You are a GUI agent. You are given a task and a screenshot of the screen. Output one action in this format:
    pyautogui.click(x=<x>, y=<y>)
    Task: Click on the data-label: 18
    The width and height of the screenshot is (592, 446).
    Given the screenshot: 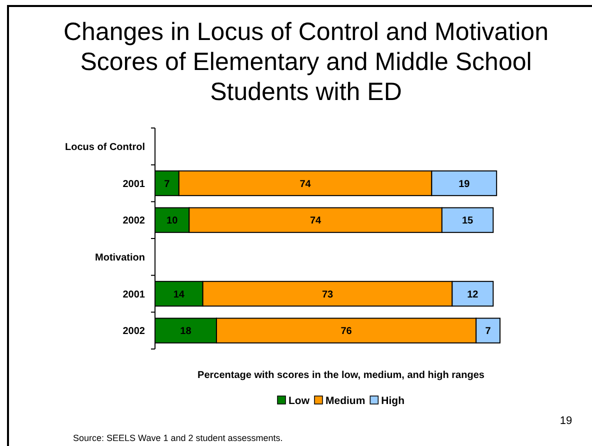 What is the action you would take?
    pyautogui.click(x=186, y=332)
    